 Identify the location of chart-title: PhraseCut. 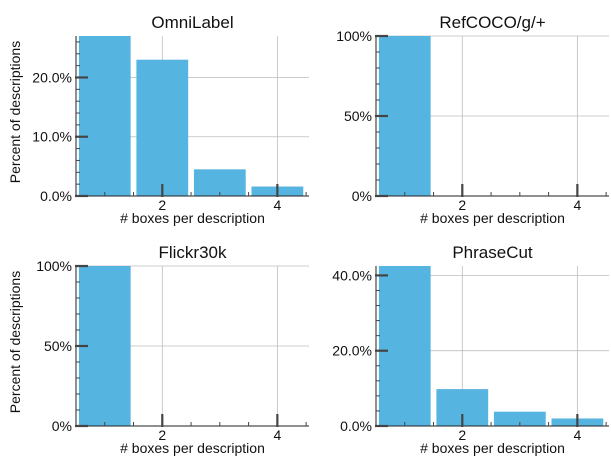
(492, 252).